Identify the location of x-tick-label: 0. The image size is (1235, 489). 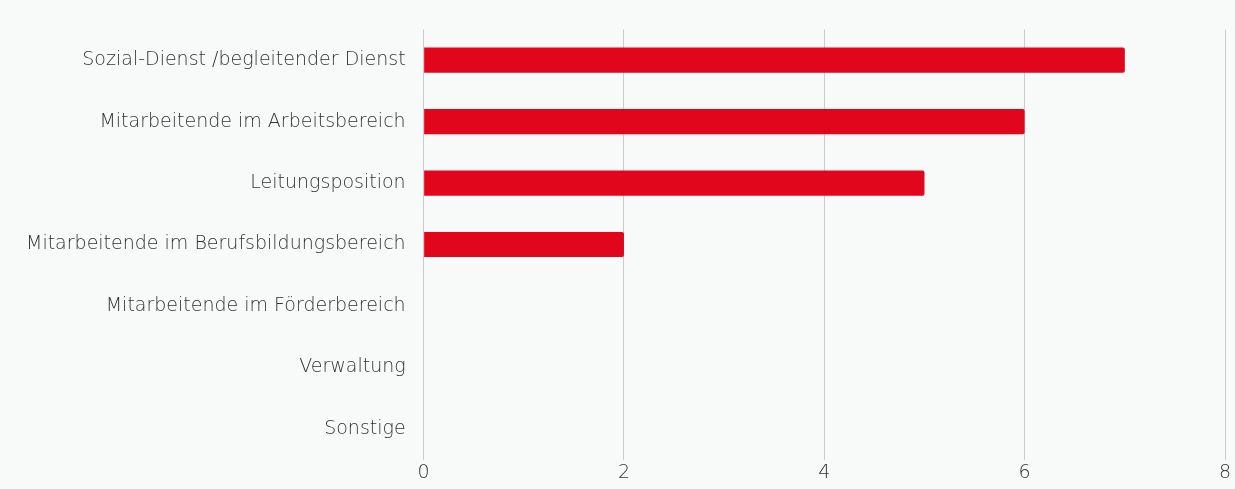
(423, 470).